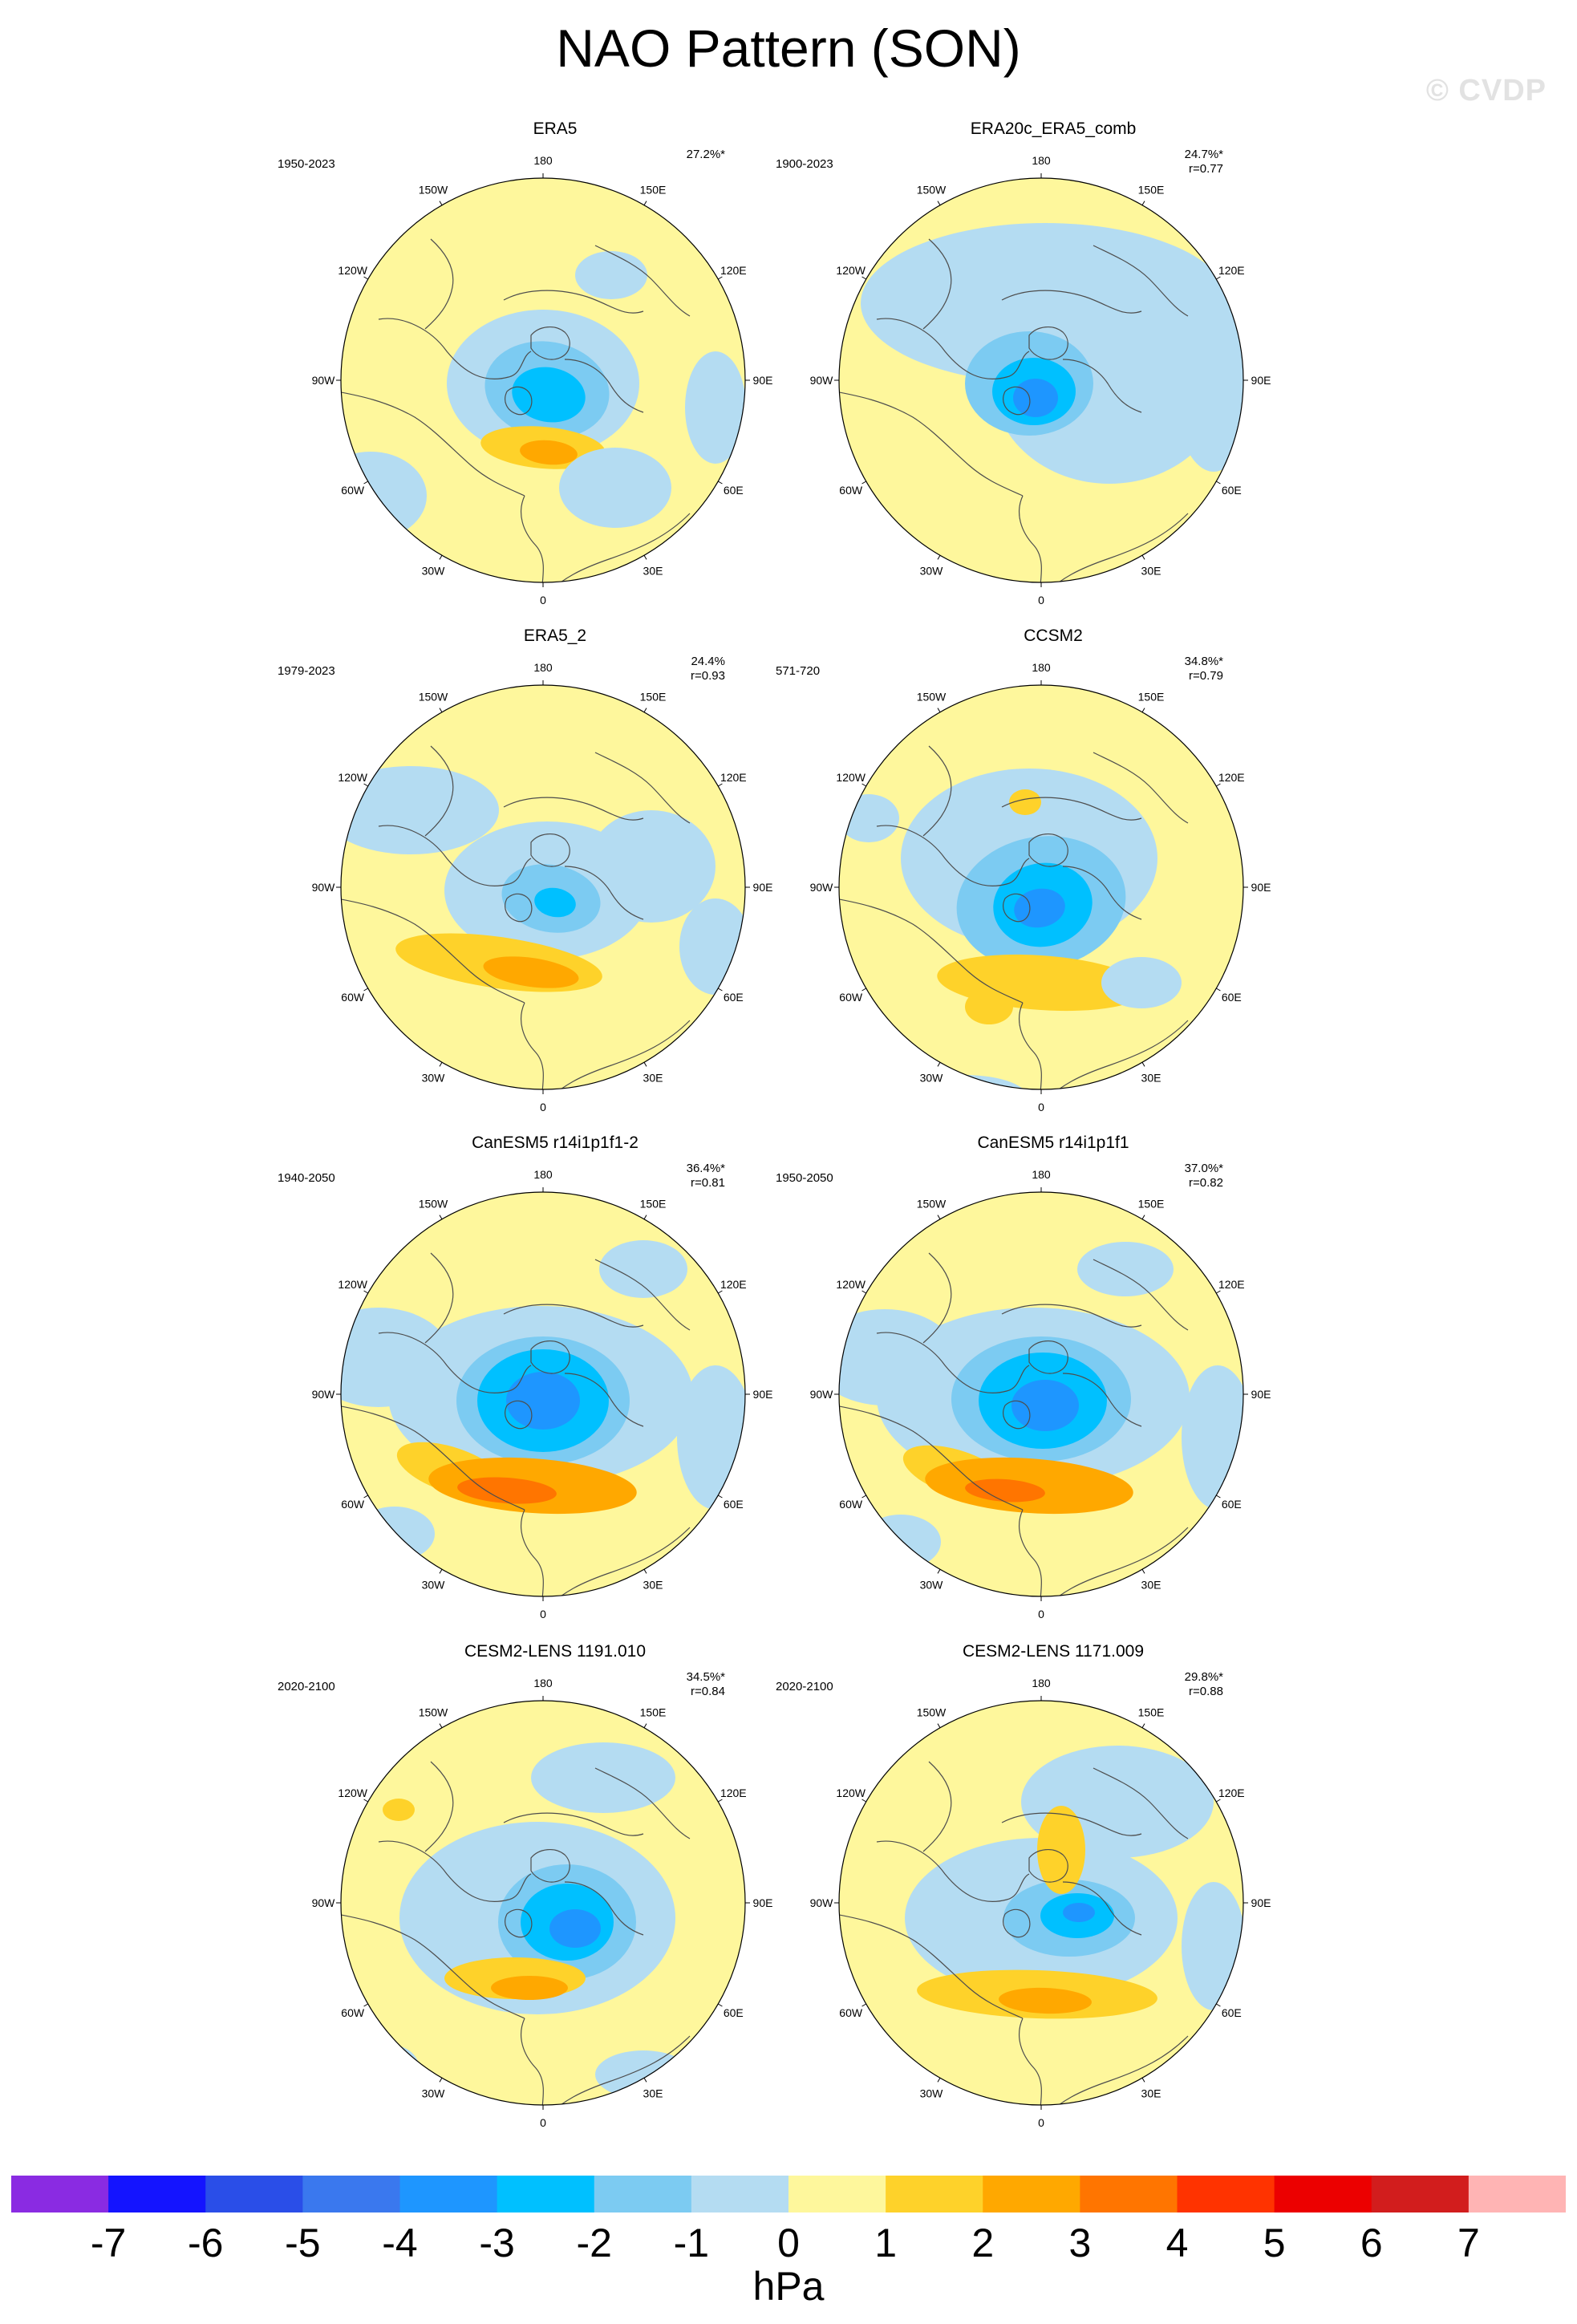 The height and width of the screenshot is (2324, 1577). Describe the element at coordinates (763, 1394) in the screenshot. I see `longitude-label: 90E` at that location.